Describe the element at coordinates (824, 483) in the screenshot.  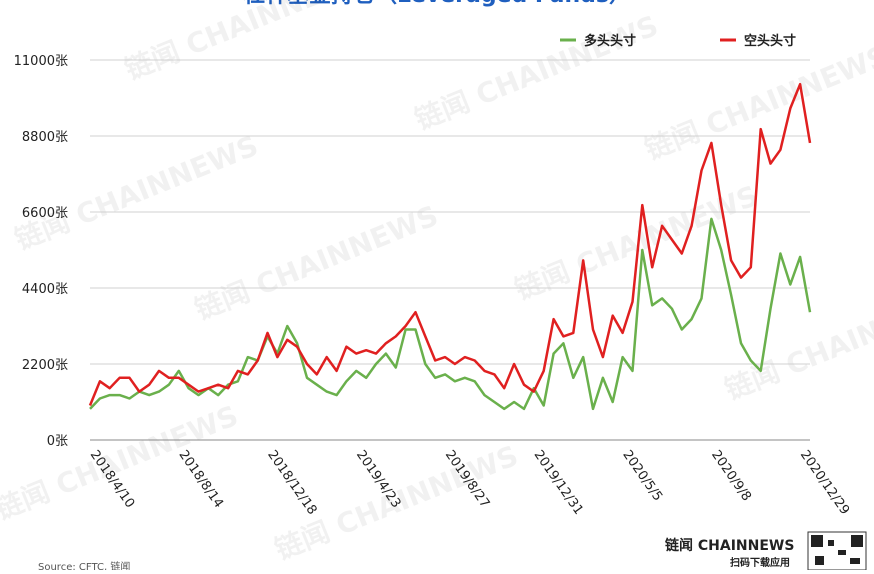
I see `x-tick-label: 2020/12/29` at that location.